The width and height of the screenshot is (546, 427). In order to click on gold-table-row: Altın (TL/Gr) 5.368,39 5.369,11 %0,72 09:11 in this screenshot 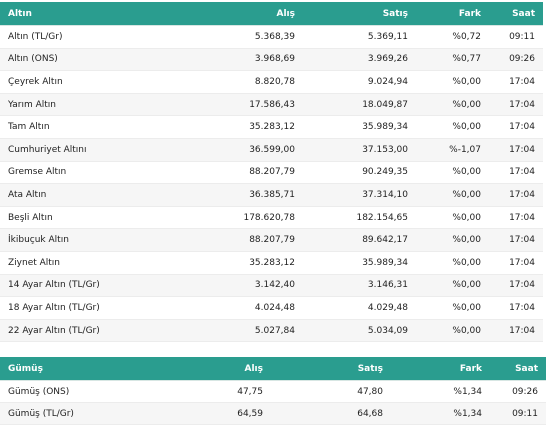, I will do `click(271, 37)`.